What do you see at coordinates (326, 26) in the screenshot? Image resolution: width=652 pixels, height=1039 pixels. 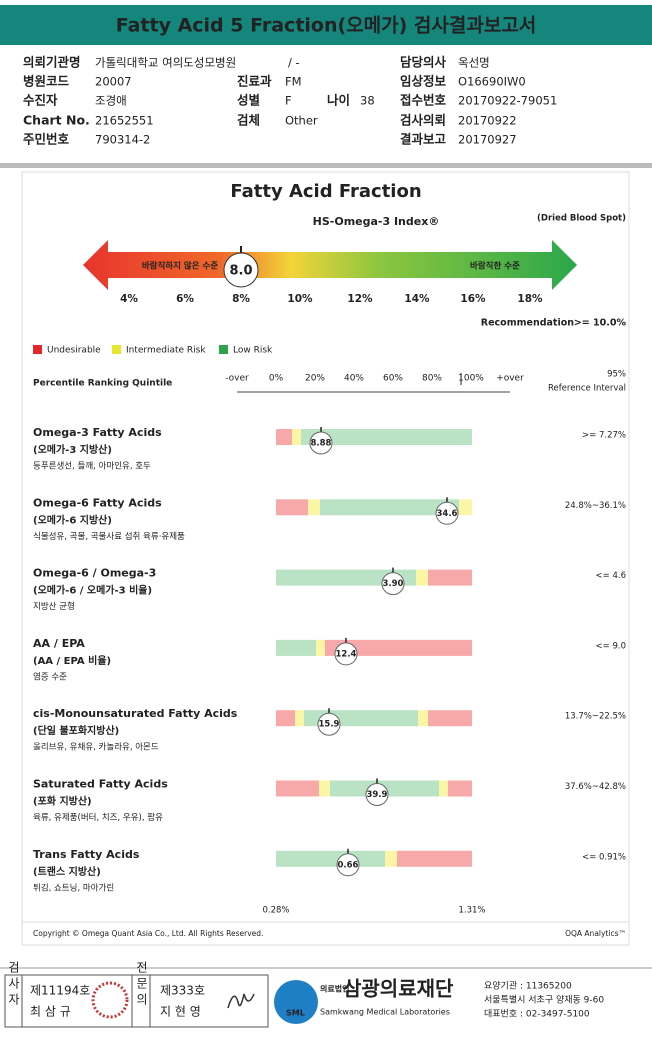 I see `header-title: Fatty Acid 5 Fraction(오메가) 검사결과보고서` at bounding box center [326, 26].